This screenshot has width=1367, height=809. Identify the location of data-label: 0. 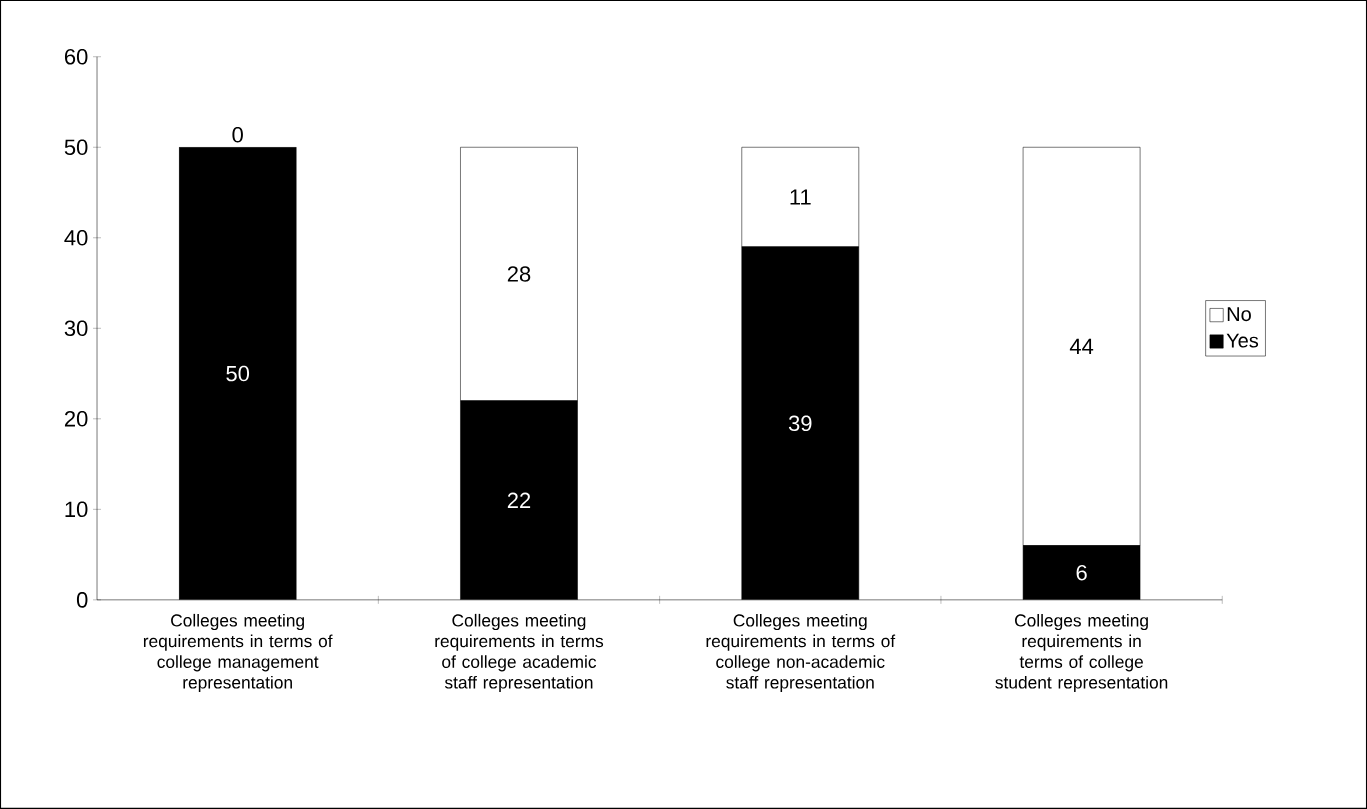
(237, 135).